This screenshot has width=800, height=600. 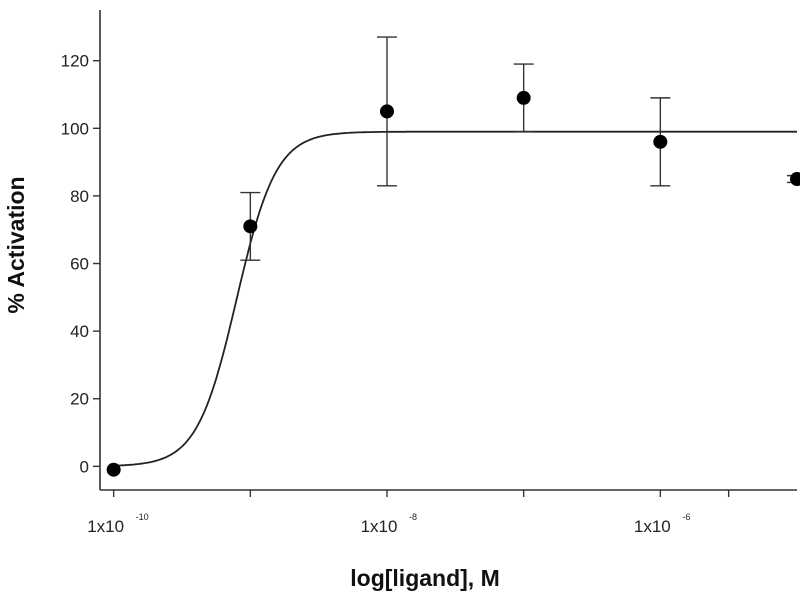 I want to click on y-tick-label: 100, so click(x=75, y=128).